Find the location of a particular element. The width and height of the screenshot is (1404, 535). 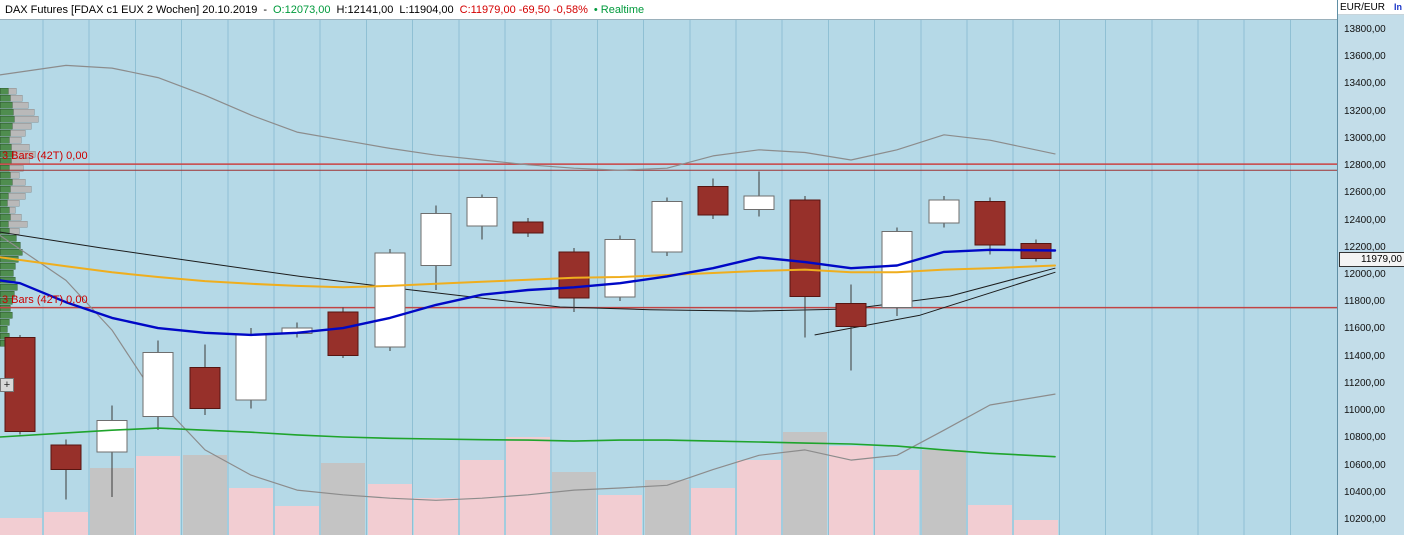

close-change-value: C:11979,00 -69,50 -0,58% is located at coordinates (523, 9).